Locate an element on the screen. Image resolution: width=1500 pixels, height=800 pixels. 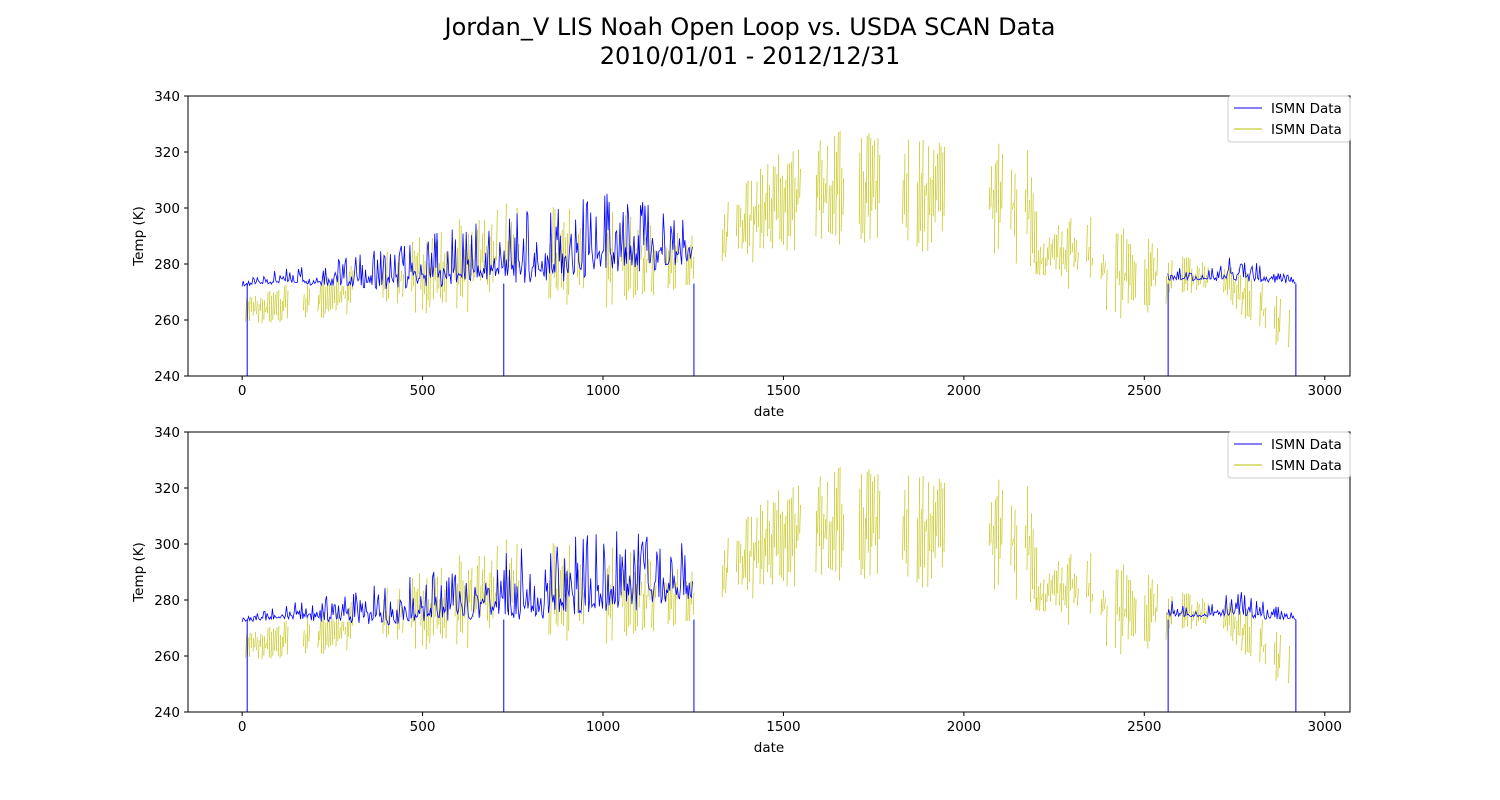
chart-subtitle: 2010/01/01 - 2012/12/31 is located at coordinates (750, 56).